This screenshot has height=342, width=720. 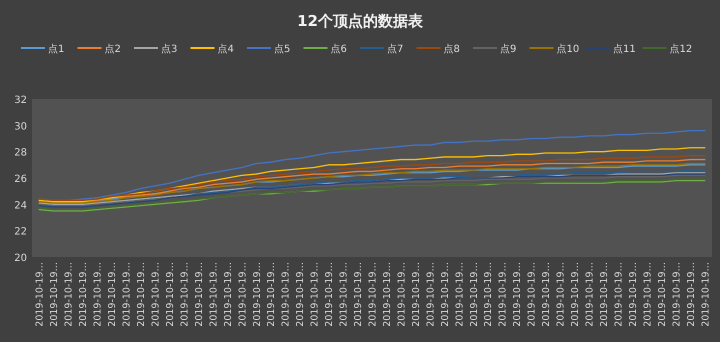 What do you see at coordinates (226, 49) in the screenshot?
I see `legend-label: 点4` at bounding box center [226, 49].